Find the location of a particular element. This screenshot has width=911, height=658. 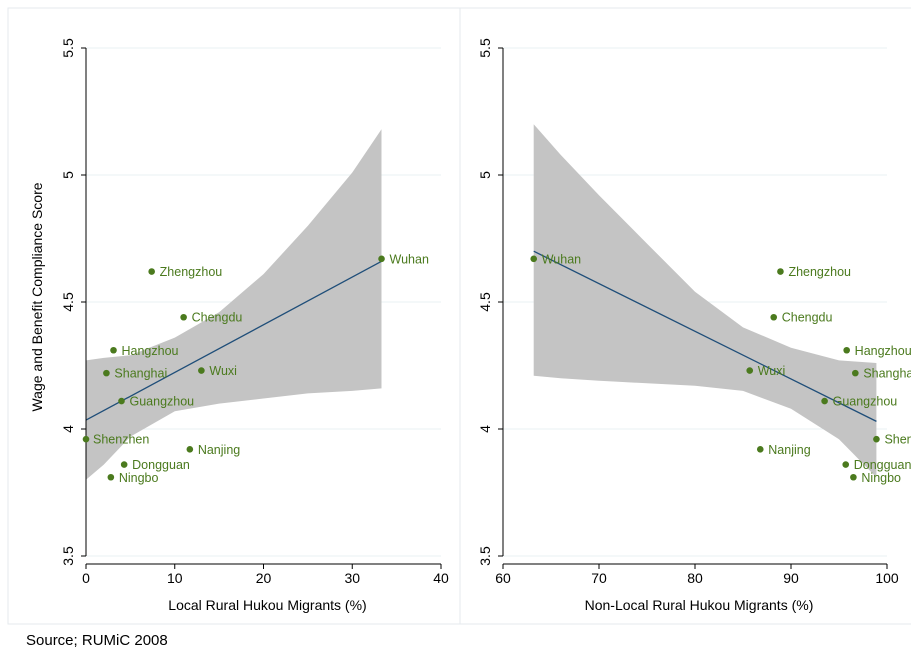

x-tick-label: 40 is located at coordinates (441, 578).